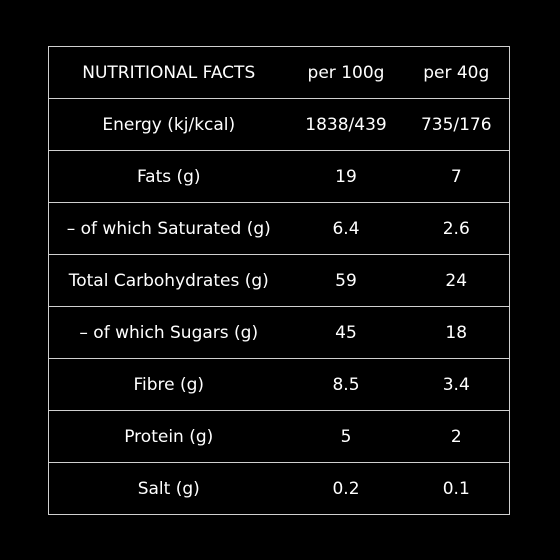 The width and height of the screenshot is (560, 560). What do you see at coordinates (346, 488) in the screenshot?
I see `row-value-per-100g: 0.2` at bounding box center [346, 488].